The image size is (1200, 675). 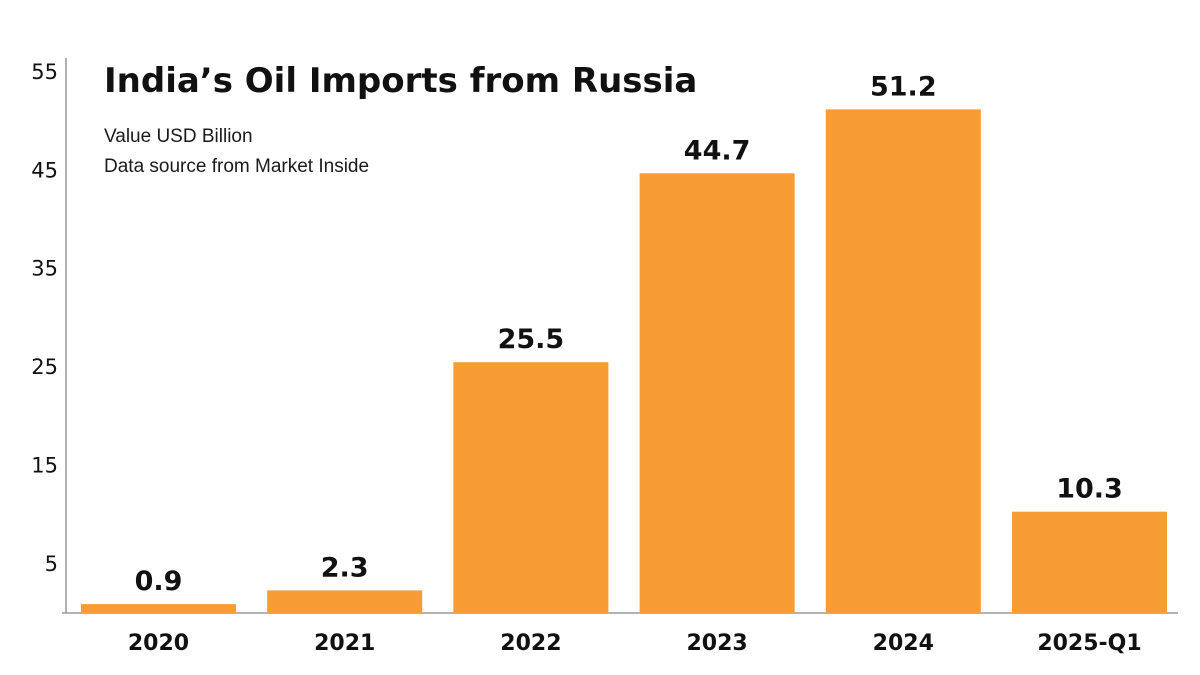 What do you see at coordinates (159, 581) in the screenshot?
I see `data-label: 0.9` at bounding box center [159, 581].